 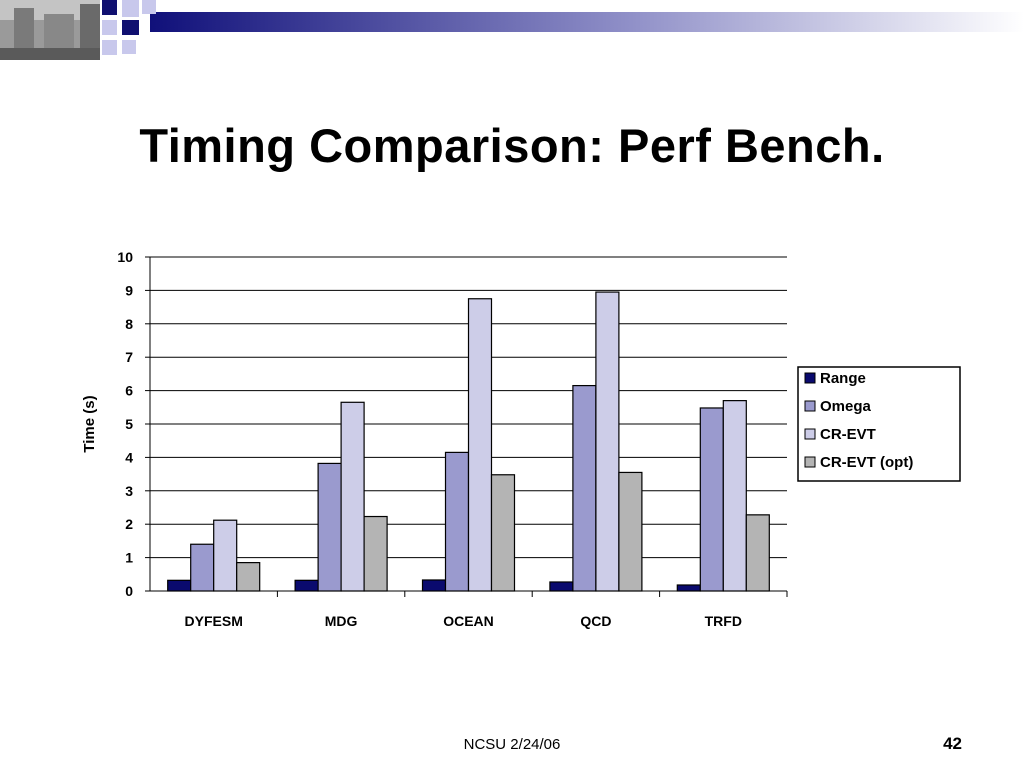 What do you see at coordinates (607, 441) in the screenshot?
I see `bar-cr-evt-qcd` at bounding box center [607, 441].